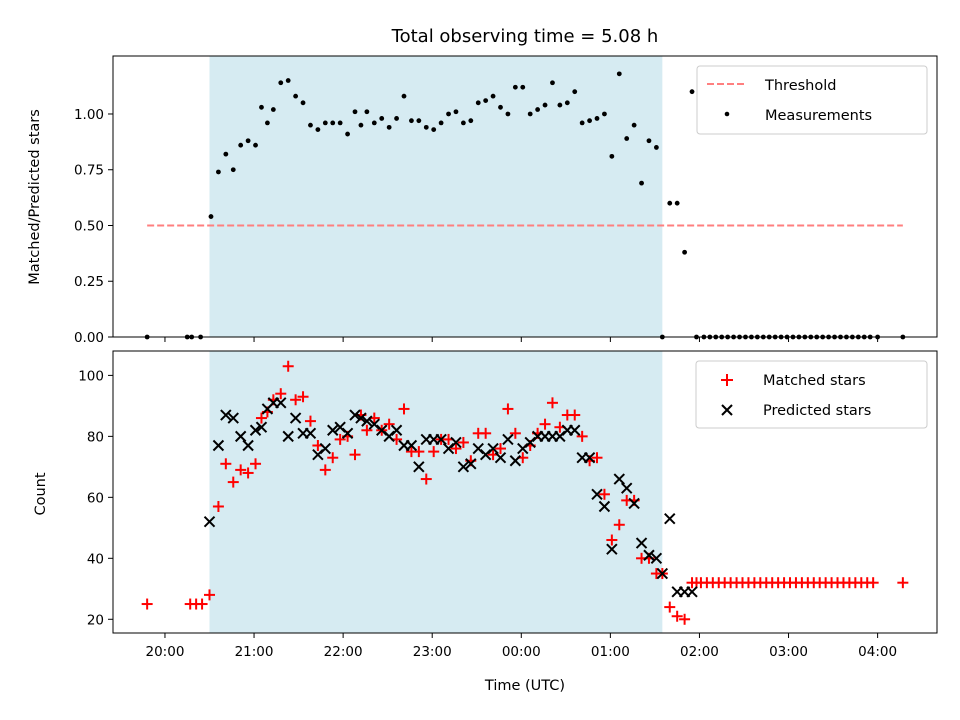 The height and width of the screenshot is (720, 960). Describe the element at coordinates (35, 197) in the screenshot. I see `top-y-axis-label: Matched/Predicted stars` at that location.